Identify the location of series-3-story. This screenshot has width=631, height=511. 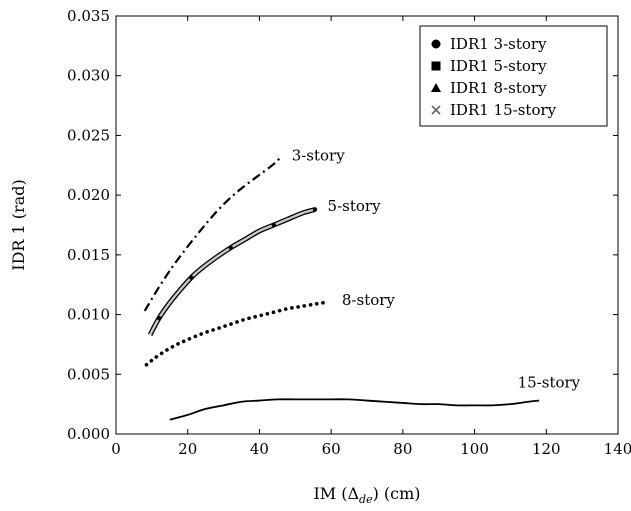
(212, 234).